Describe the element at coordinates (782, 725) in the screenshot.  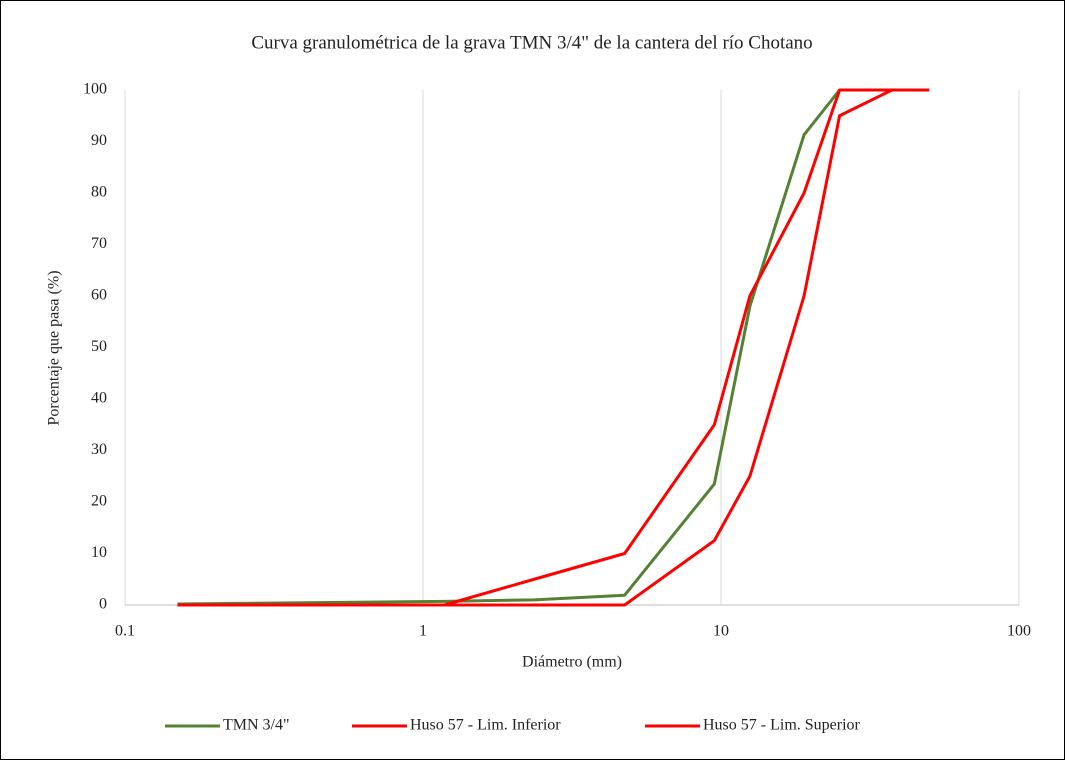
I see `legend-label: Huso 57 - Lim. Superior` at that location.